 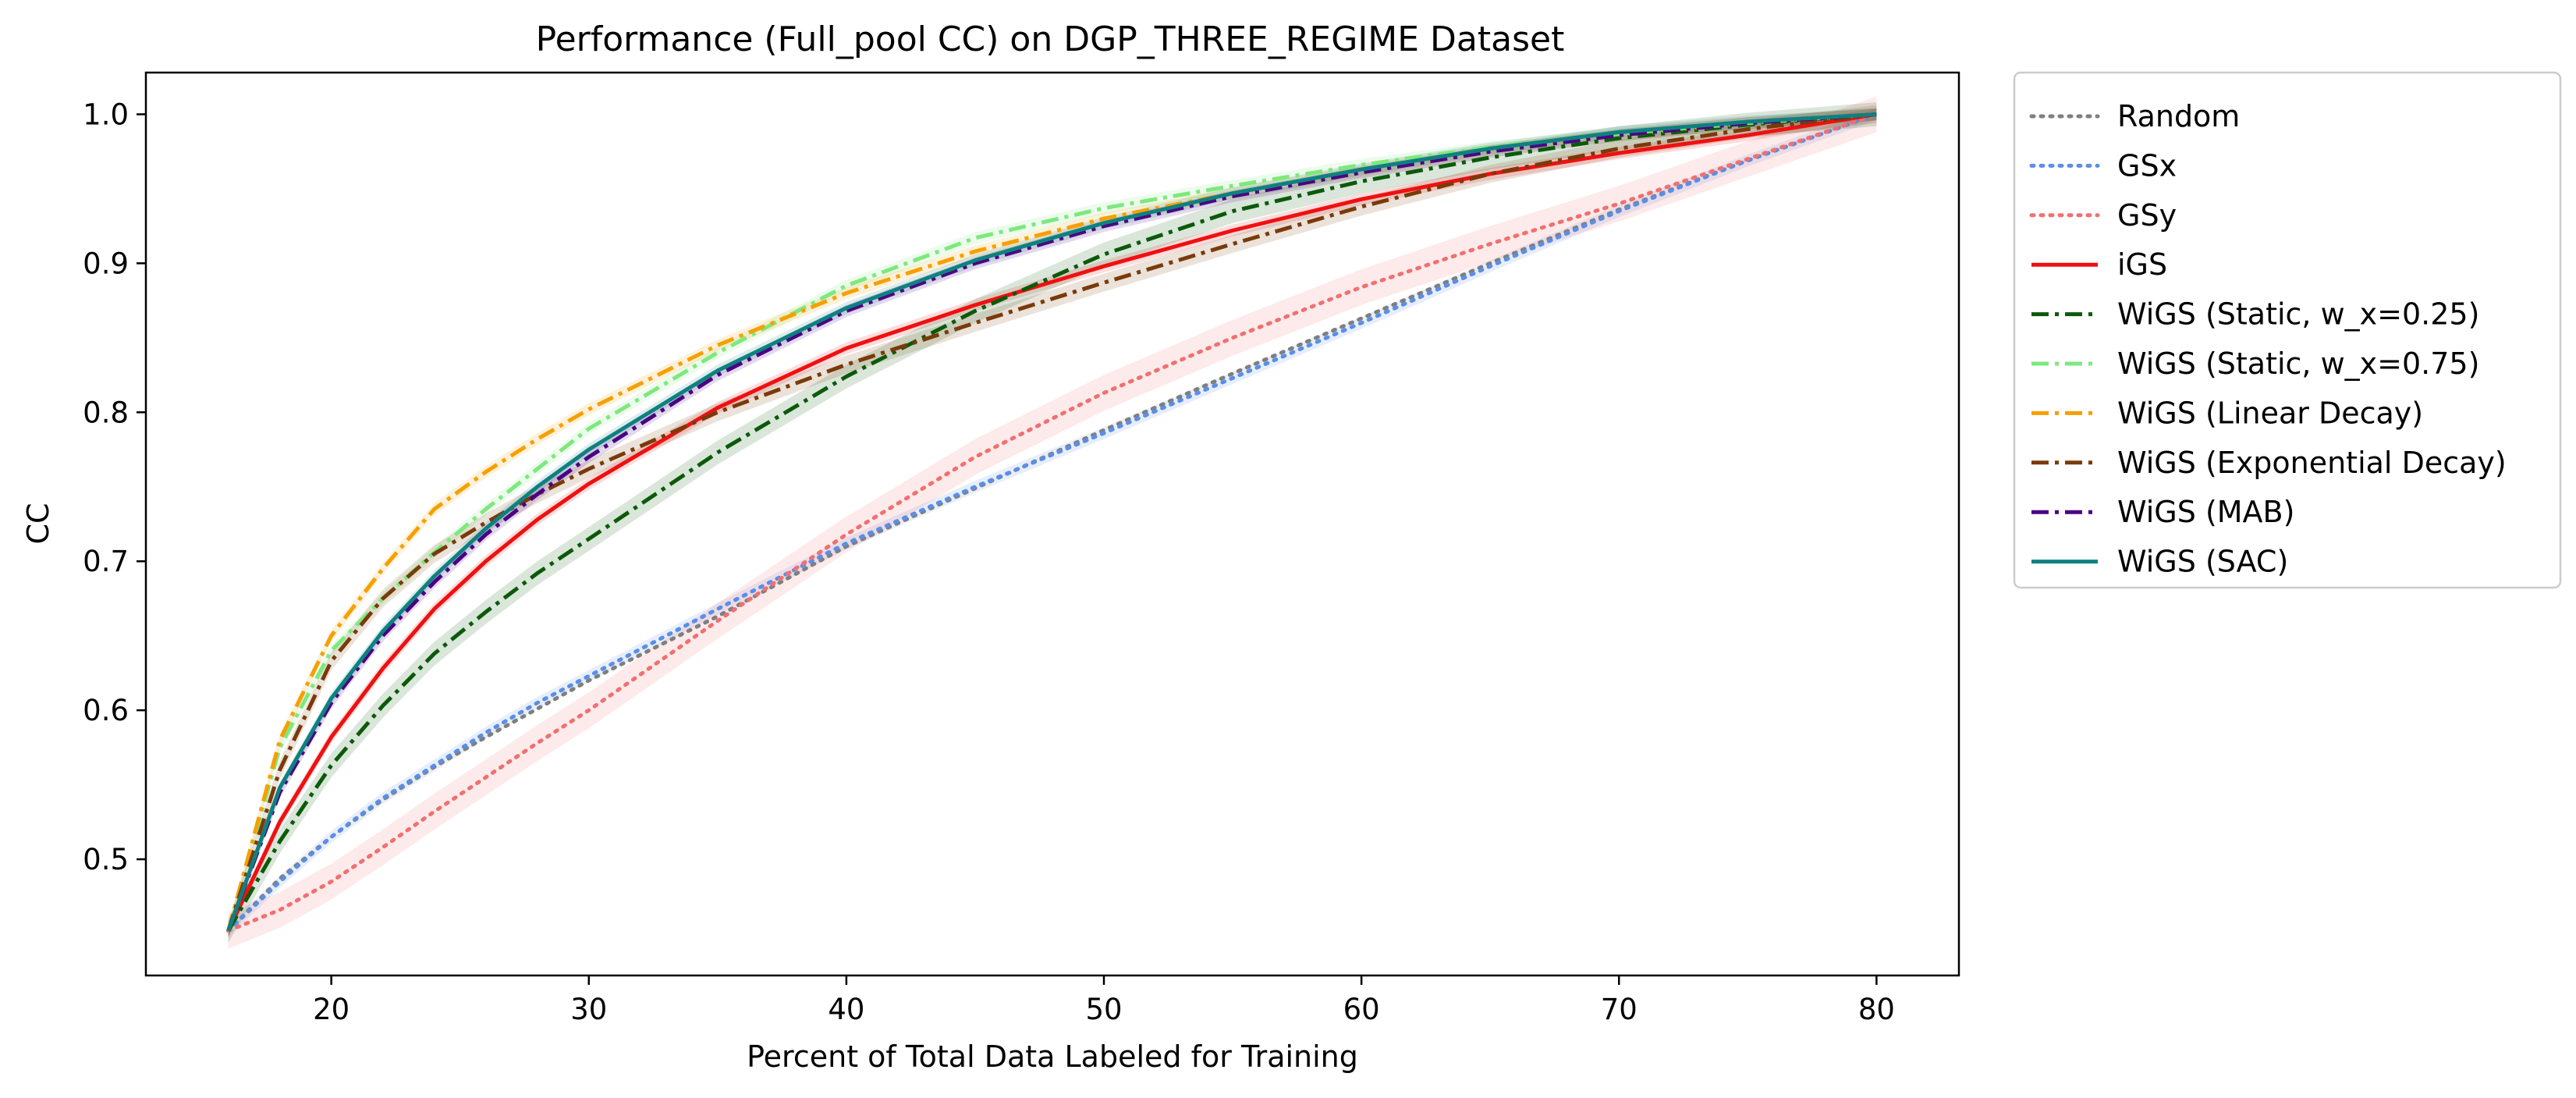 I want to click on y-tick-label: 0.8, so click(x=106, y=412).